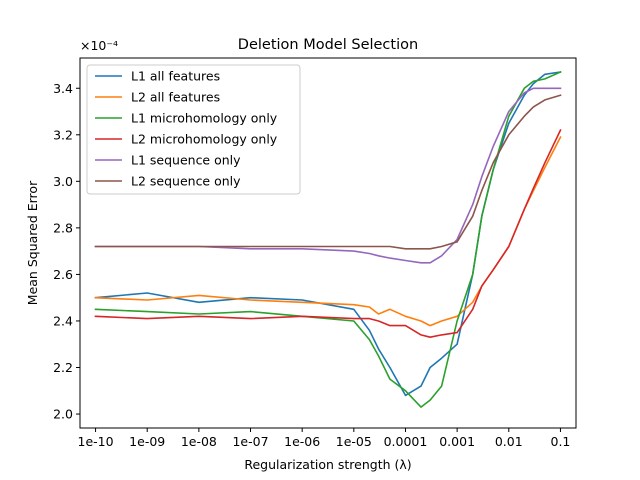 Image resolution: width=640 pixels, height=480 pixels. What do you see at coordinates (199, 441) in the screenshot?
I see `x-tick-label: 1e-08` at bounding box center [199, 441].